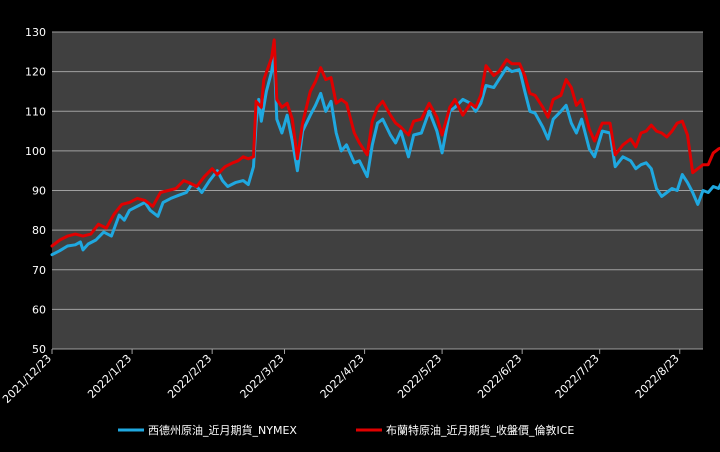 This screenshot has width=720, height=452. I want to click on y-tick-label: 90, so click(39, 191).